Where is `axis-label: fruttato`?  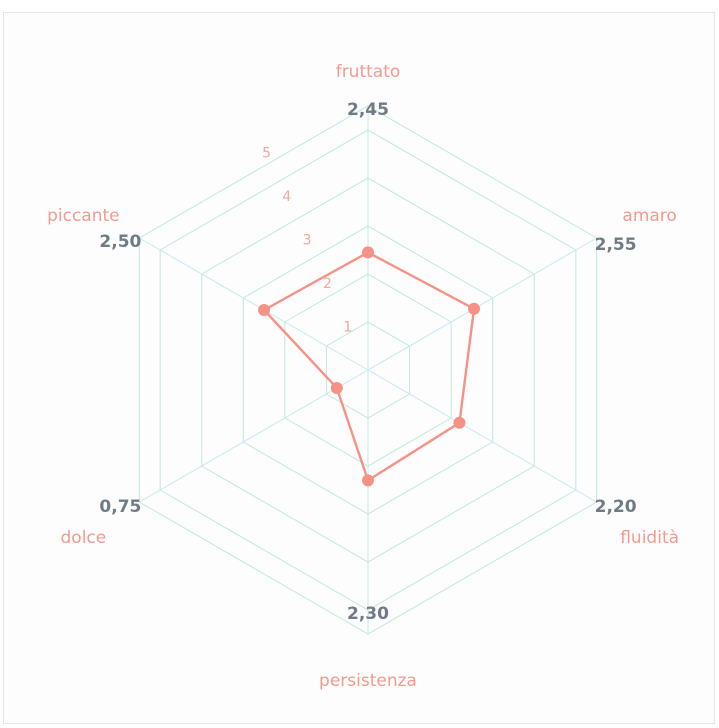 axis-label: fruttato is located at coordinates (368, 72).